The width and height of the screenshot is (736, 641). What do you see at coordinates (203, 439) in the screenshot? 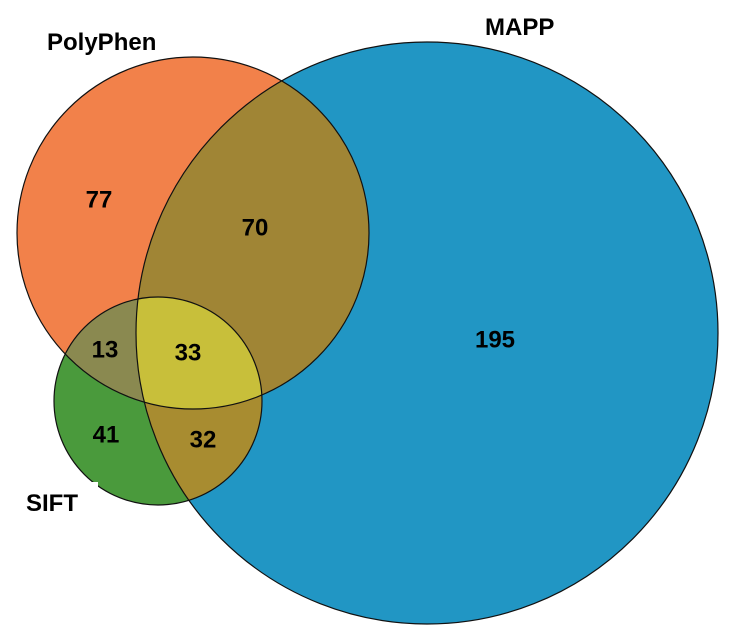
I see `sift-mapp-value: 32` at bounding box center [203, 439].